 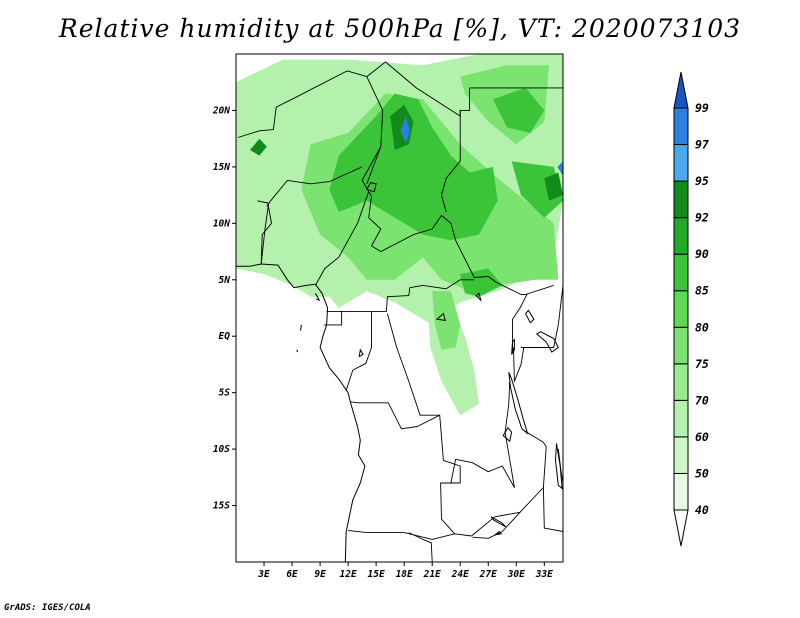 I want to click on colorbar-label: 70, so click(x=702, y=400).